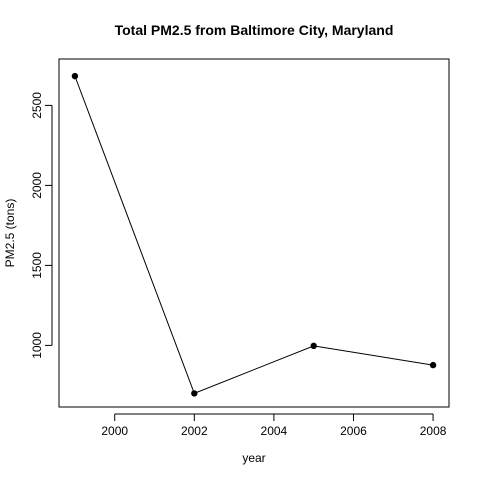  Describe the element at coordinates (37, 265) in the screenshot. I see `y-tick-label: 1500` at that location.